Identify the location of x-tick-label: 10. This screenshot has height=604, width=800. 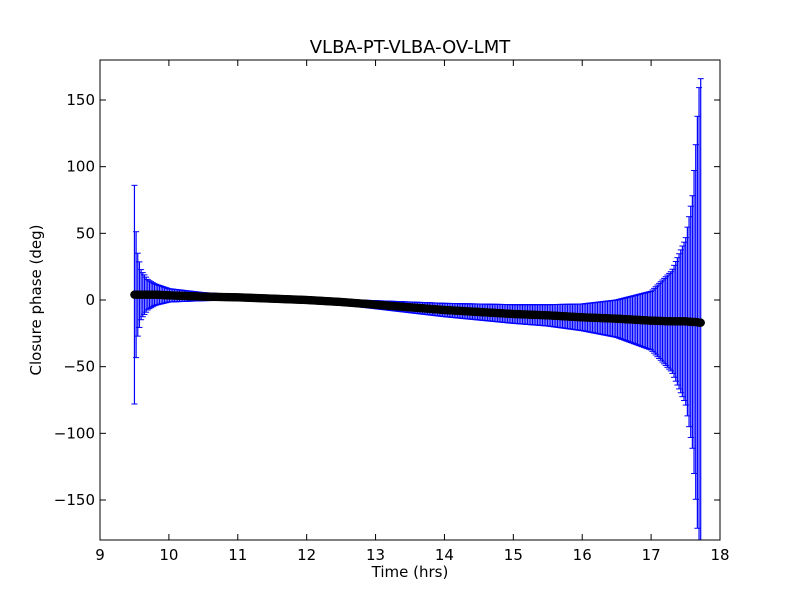
(168, 555).